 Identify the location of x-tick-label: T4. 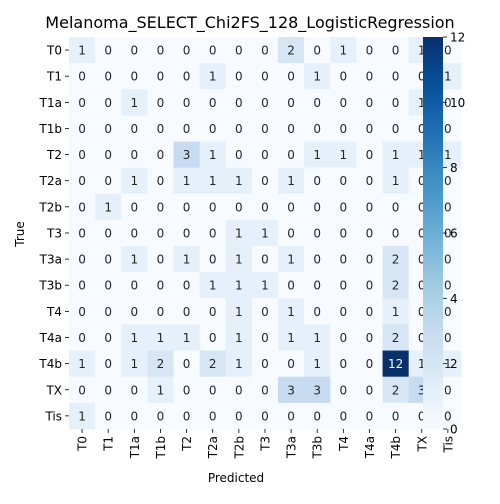
(344, 444).